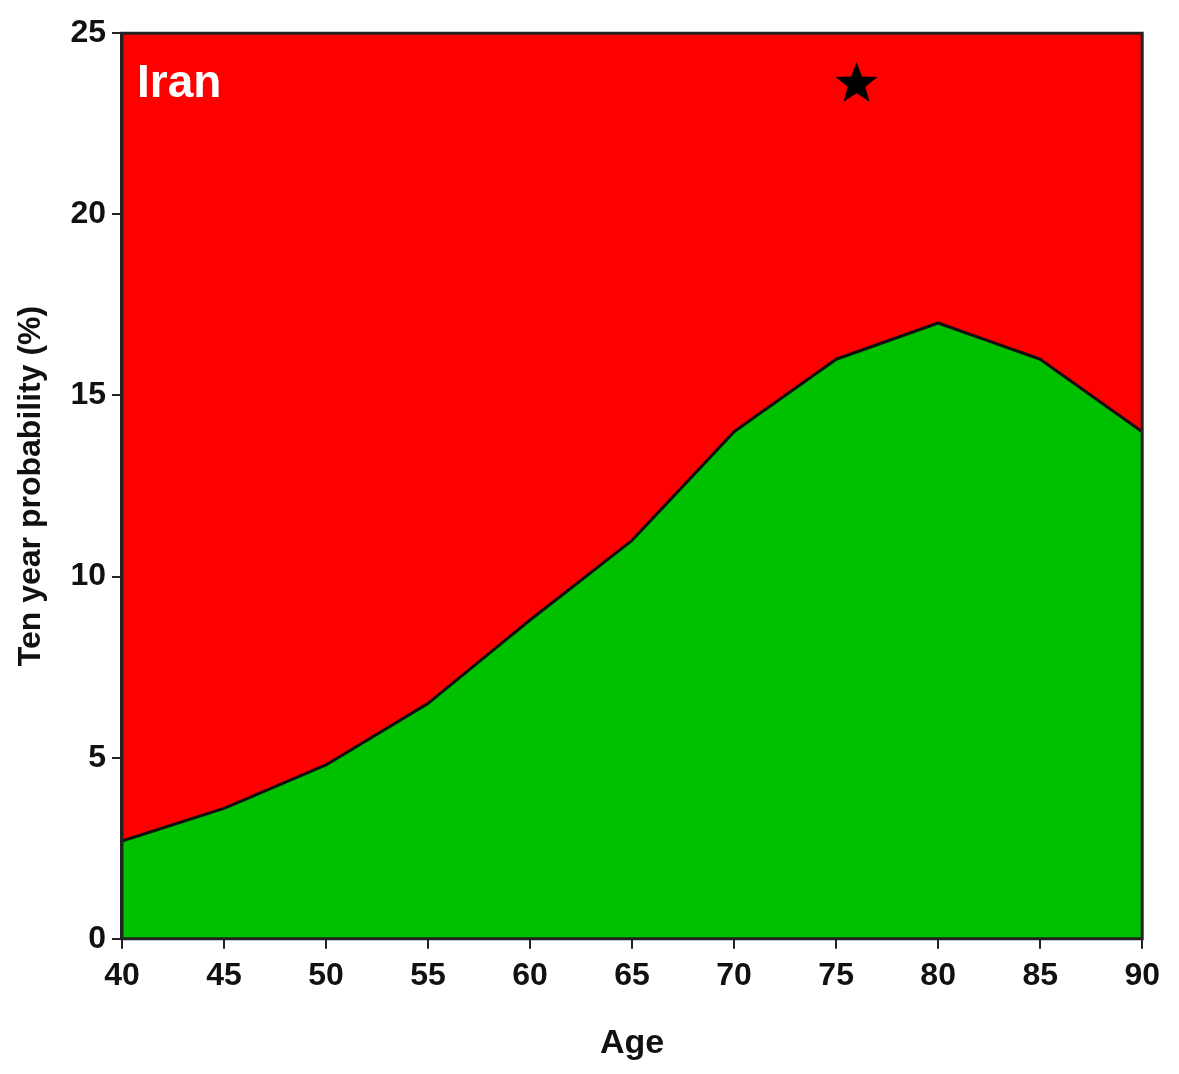 The image size is (1179, 1074). Describe the element at coordinates (326, 973) in the screenshot. I see `x-tick-label: 50` at that location.